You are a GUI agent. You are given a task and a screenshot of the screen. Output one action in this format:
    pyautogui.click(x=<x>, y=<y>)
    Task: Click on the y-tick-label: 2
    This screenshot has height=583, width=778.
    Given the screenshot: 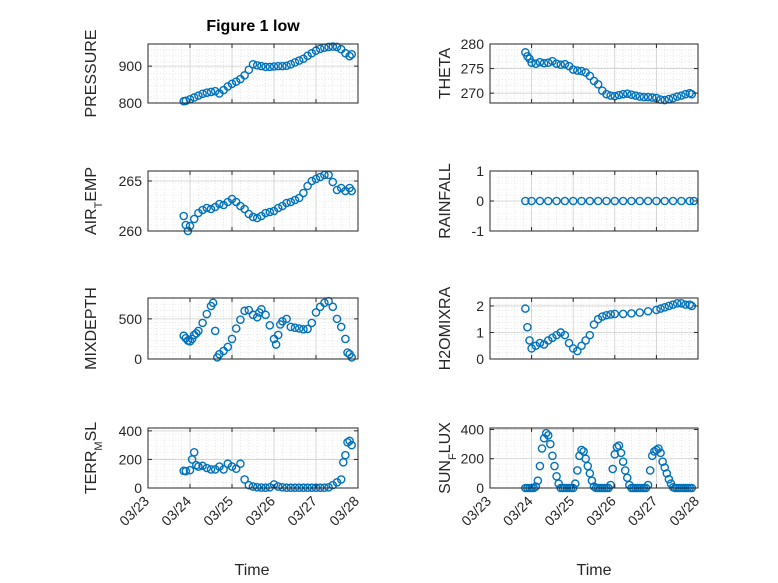 What is the action you would take?
    pyautogui.click(x=480, y=306)
    